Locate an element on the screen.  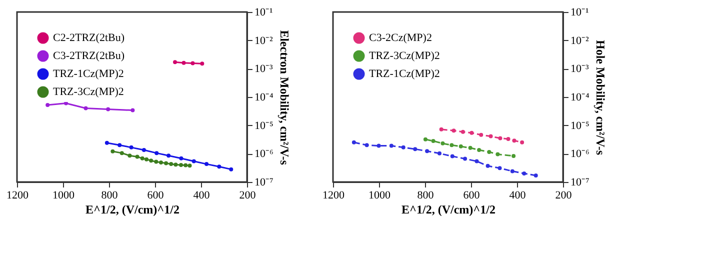
legend-label: C3-2Cz(MP)2 is located at coordinates (400, 38).